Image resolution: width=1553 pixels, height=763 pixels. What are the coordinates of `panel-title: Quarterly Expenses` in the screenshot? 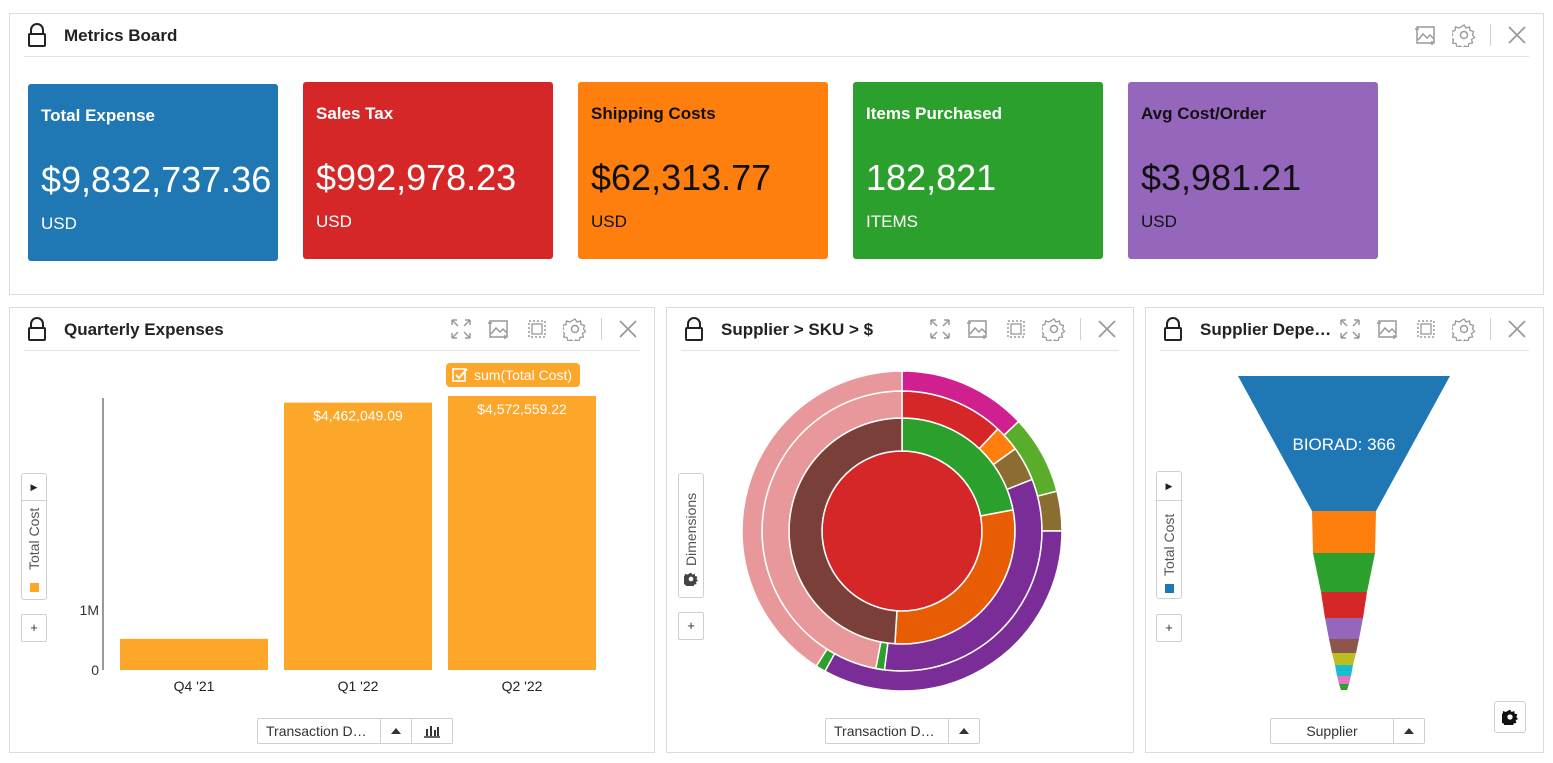 It's located at (144, 329).